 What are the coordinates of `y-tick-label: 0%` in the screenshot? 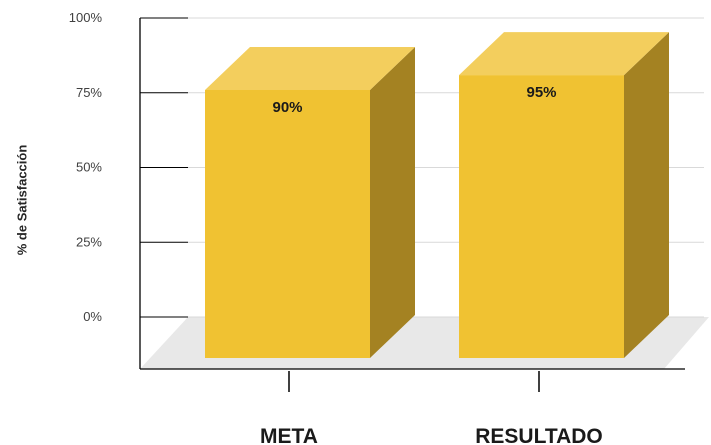 It's located at (92, 316).